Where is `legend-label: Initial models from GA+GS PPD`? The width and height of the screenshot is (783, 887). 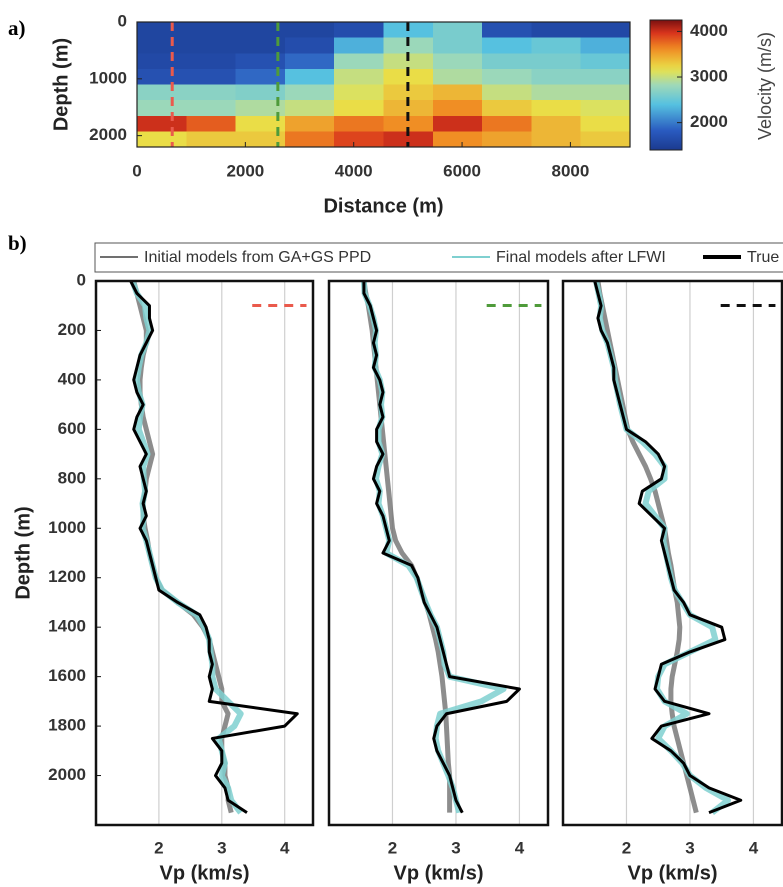
legend-label: Initial models from GA+GS PPD is located at coordinates (257, 257).